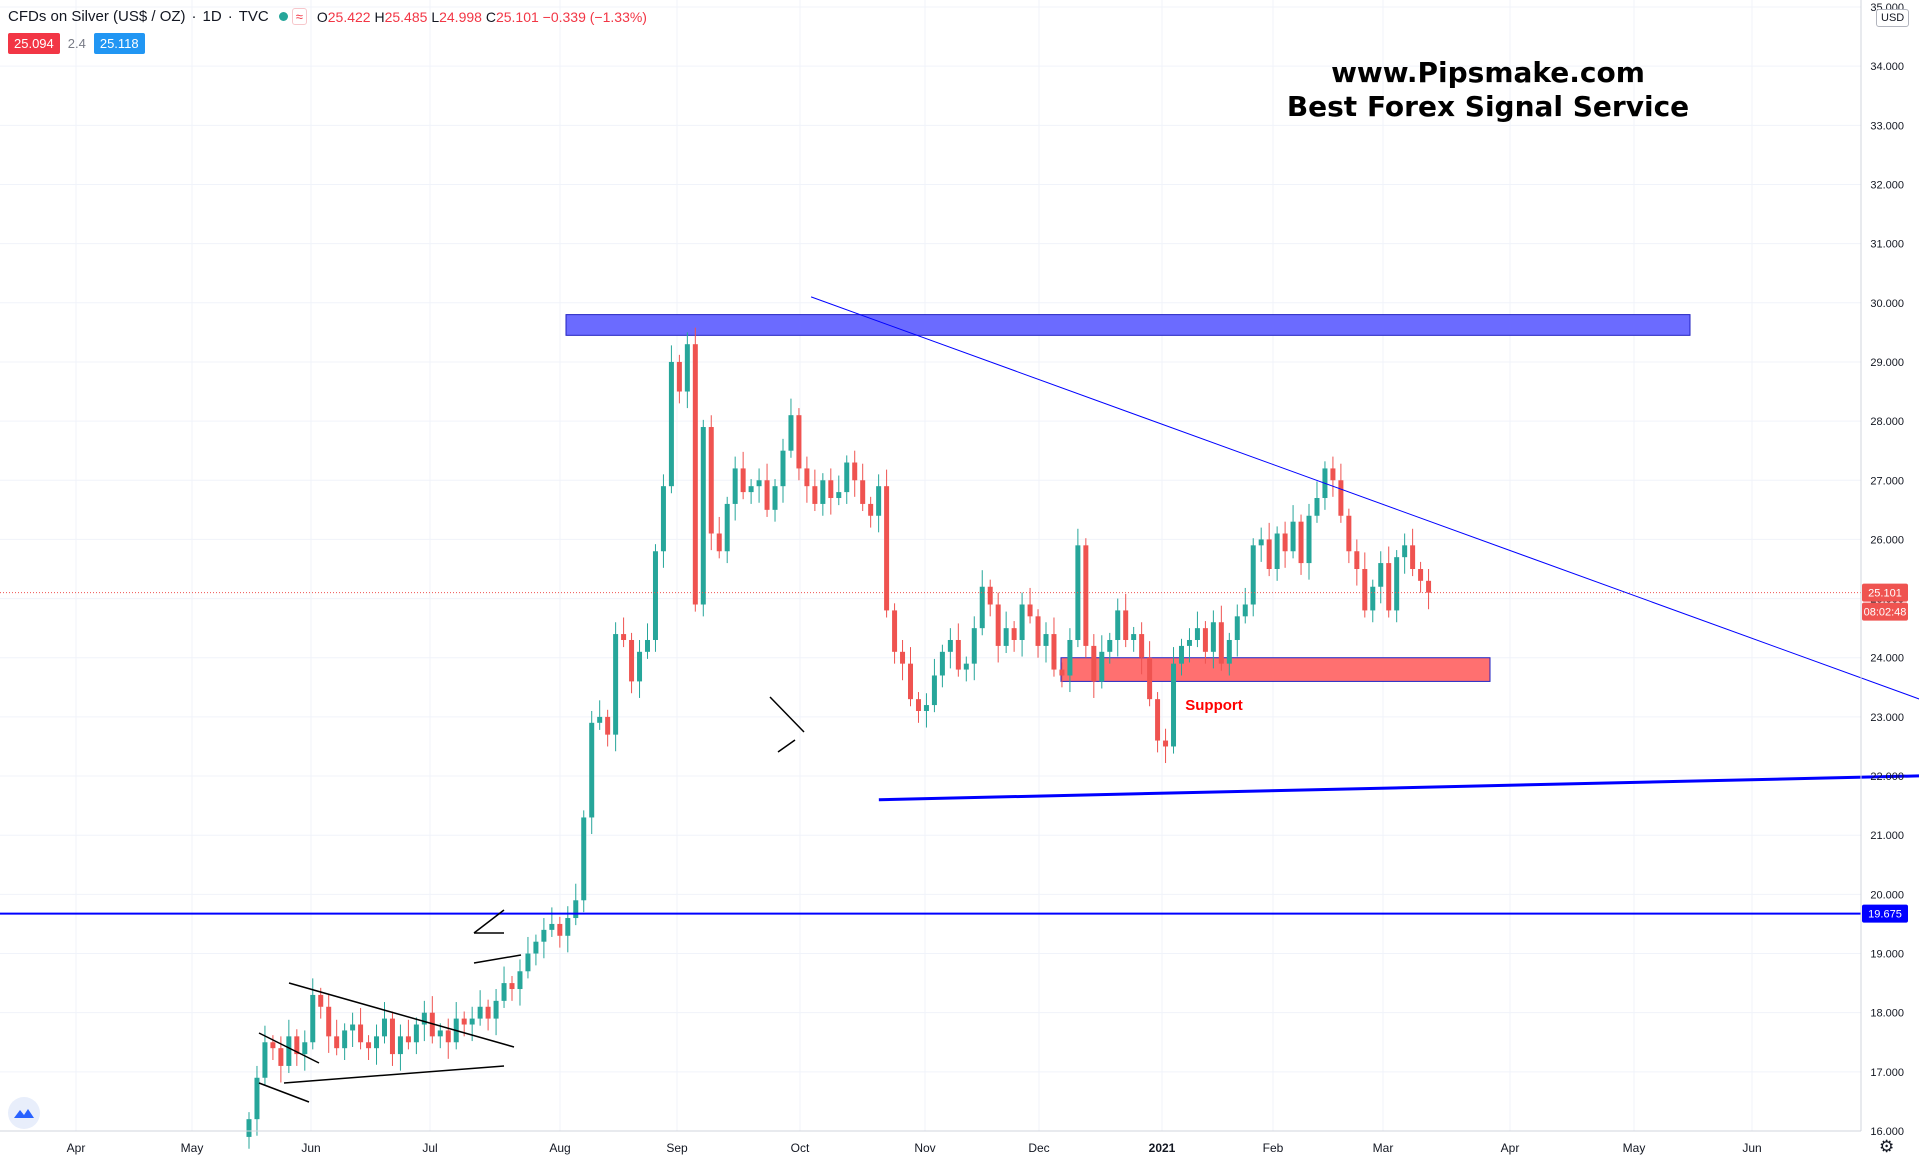  I want to click on price-tick-label: 34.000, so click(1887, 67).